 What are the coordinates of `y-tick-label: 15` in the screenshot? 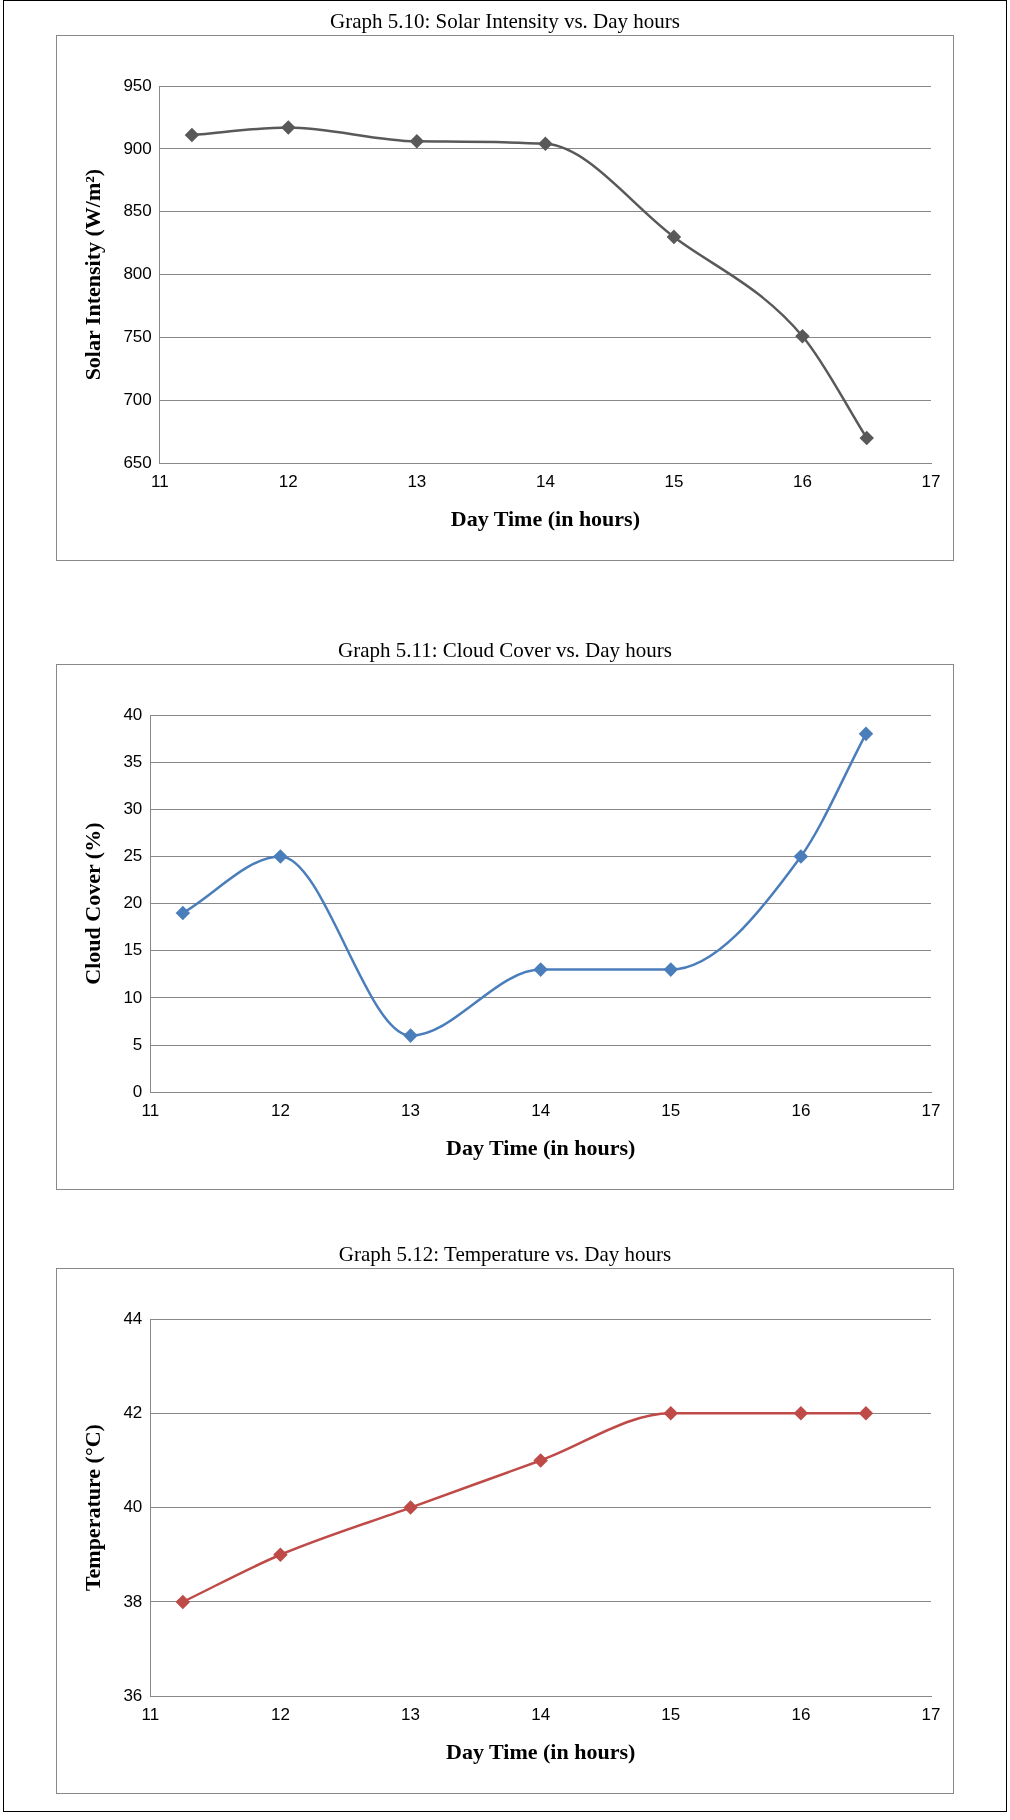 It's located at (133, 950).